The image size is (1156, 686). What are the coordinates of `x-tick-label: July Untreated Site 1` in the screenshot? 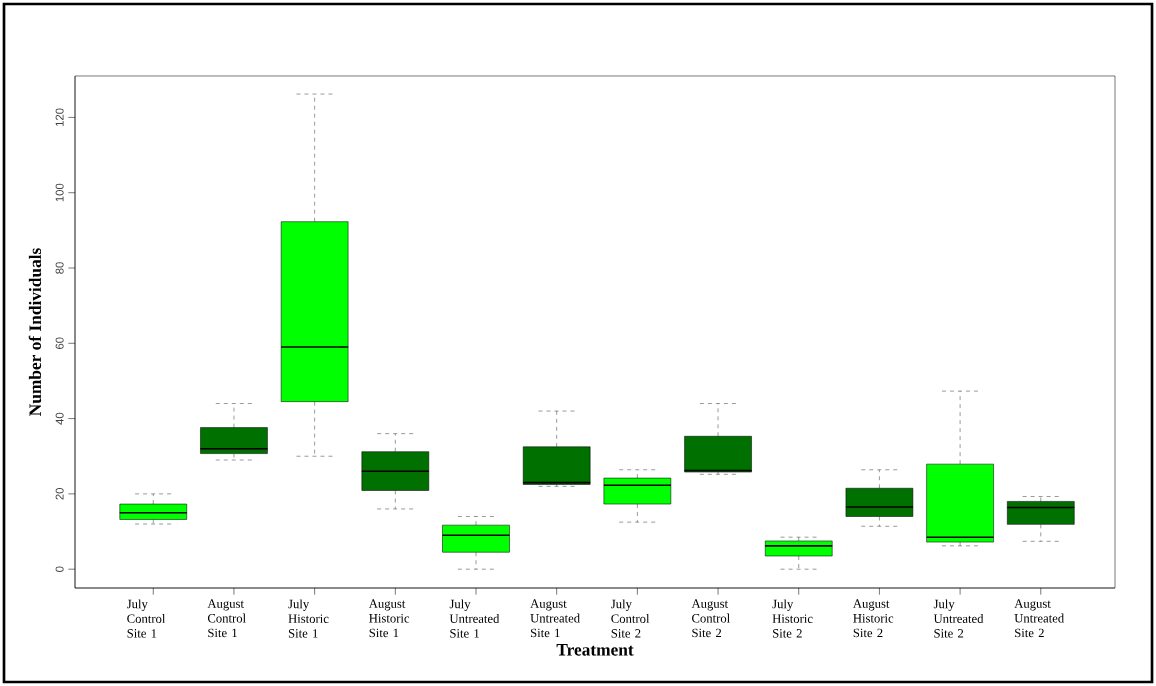 It's located at (474, 618).